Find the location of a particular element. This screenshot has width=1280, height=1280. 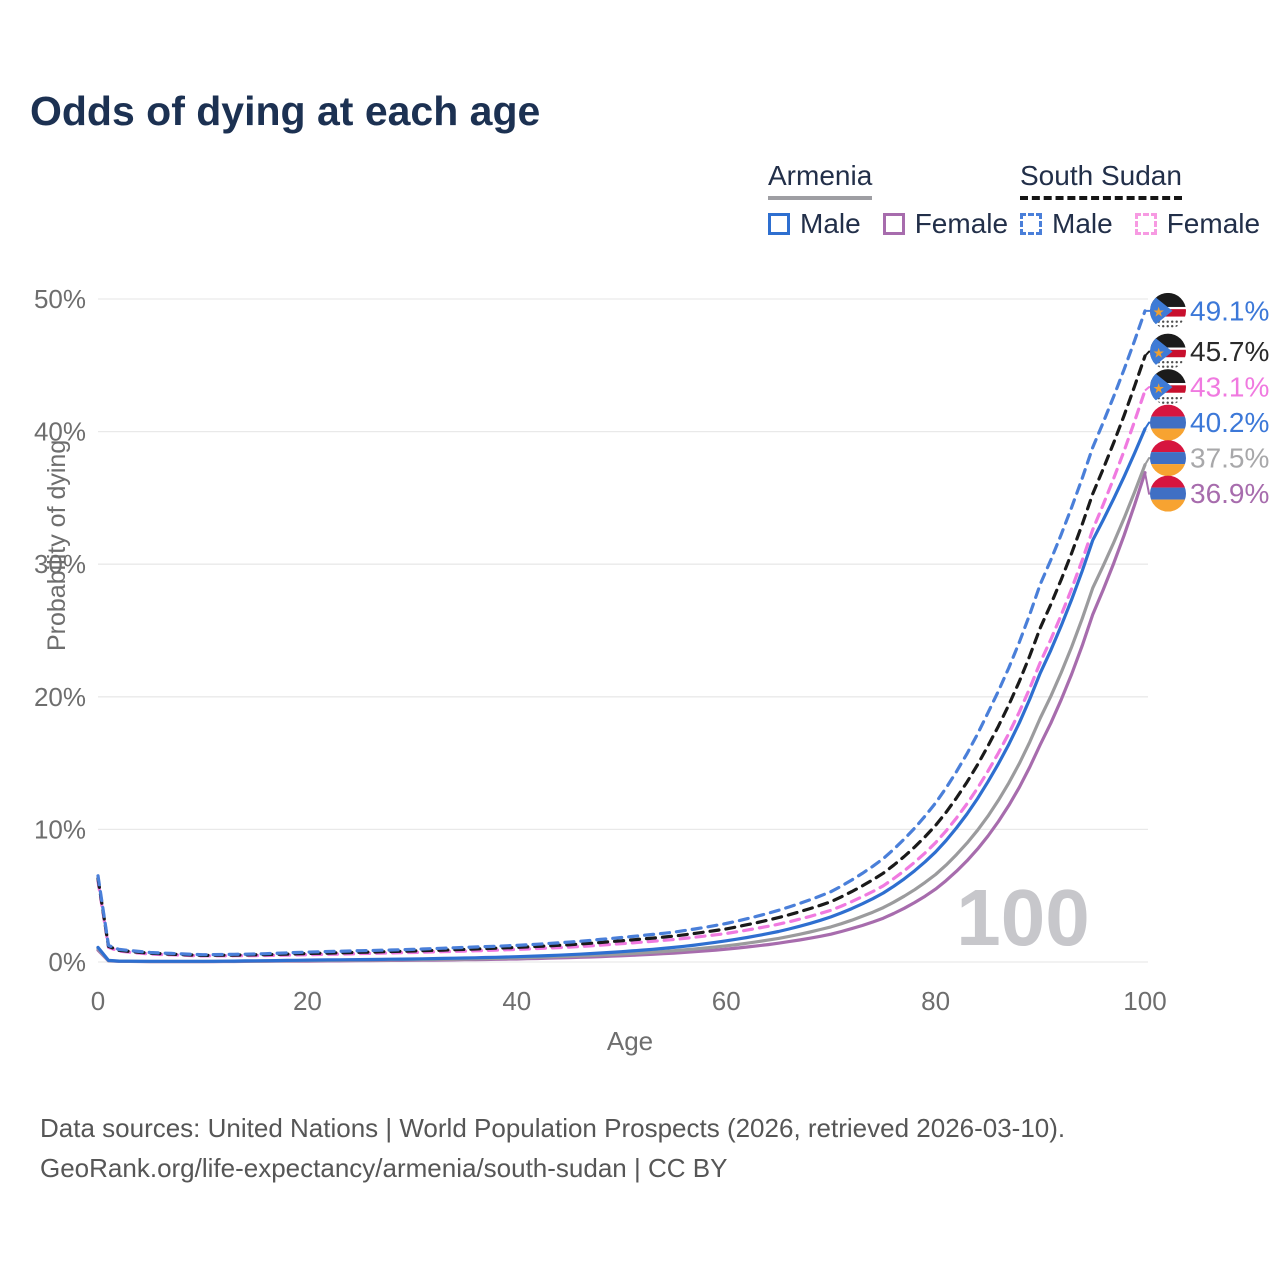

legend-swatch-south-sudan-female-icon is located at coordinates (1145, 224).